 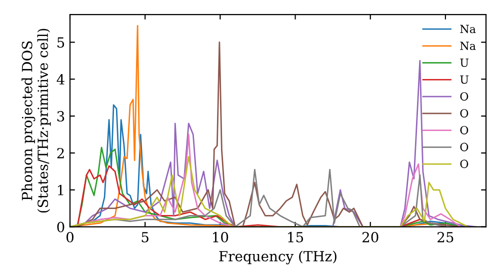 What do you see at coordinates (446, 237) in the screenshot?
I see `x-tick-label: 25` at bounding box center [446, 237].